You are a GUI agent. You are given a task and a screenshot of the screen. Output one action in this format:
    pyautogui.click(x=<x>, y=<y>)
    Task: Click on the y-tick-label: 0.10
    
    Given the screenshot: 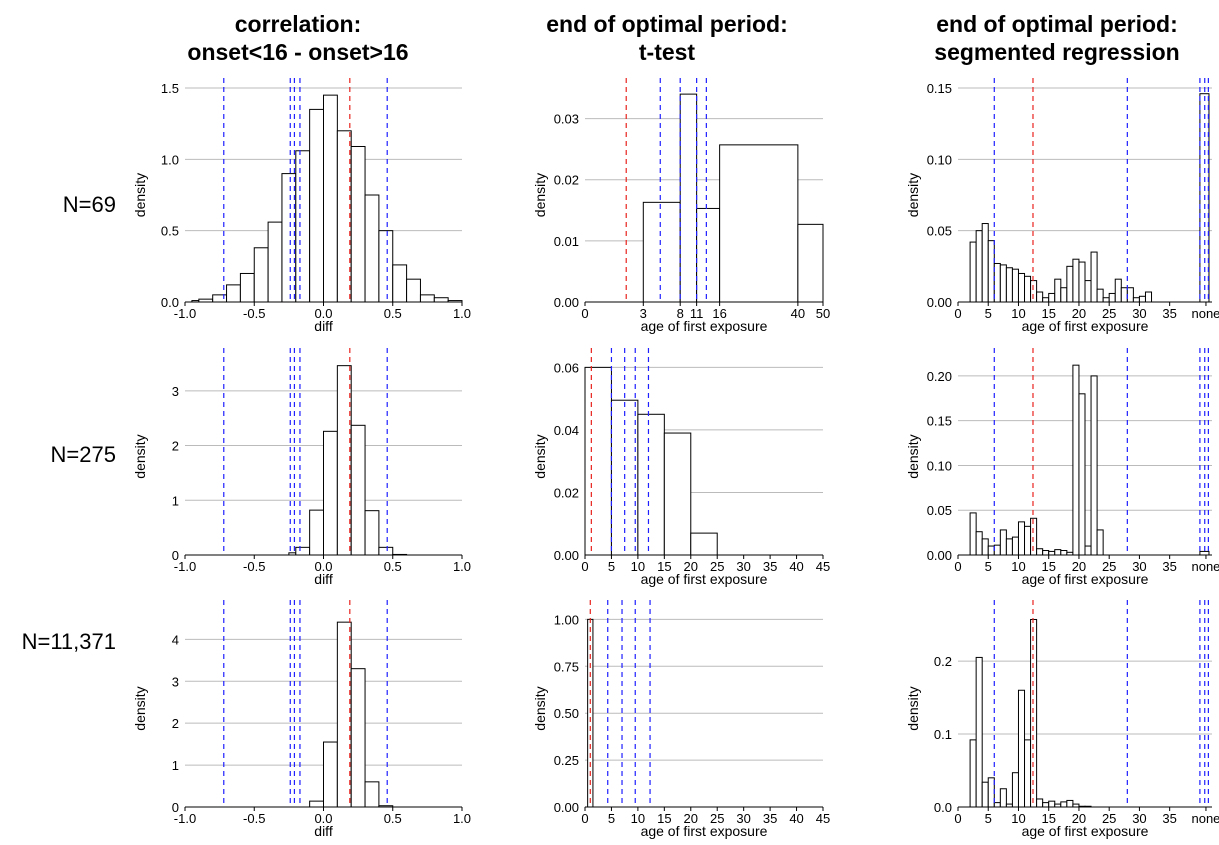 What is the action you would take?
    pyautogui.click(x=939, y=465)
    